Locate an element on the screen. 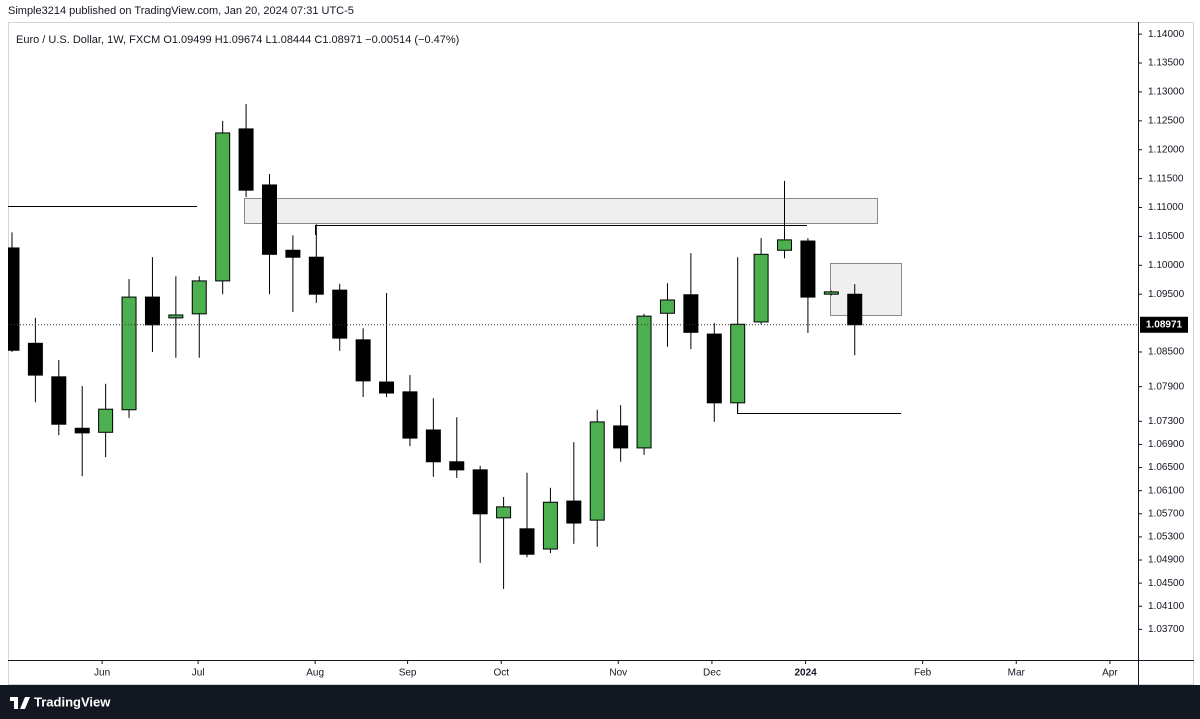 Image resolution: width=1200 pixels, height=719 pixels. y-tick-label: 1.13500 is located at coordinates (1166, 63).